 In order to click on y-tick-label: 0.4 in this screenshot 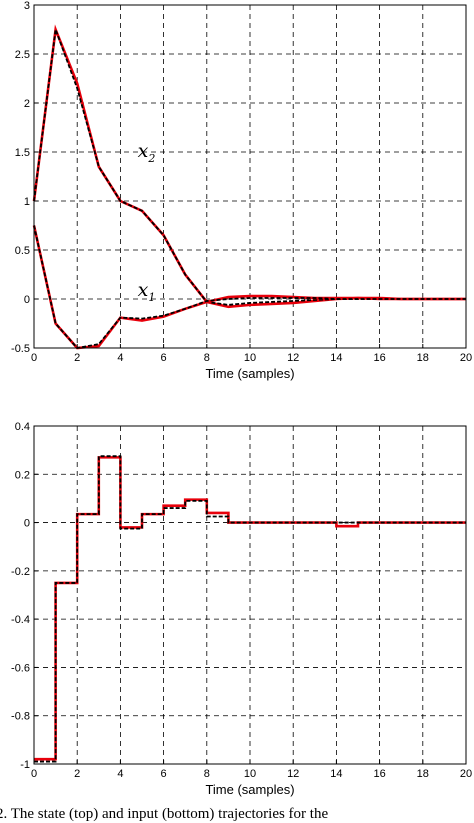, I will do `click(22, 427)`.